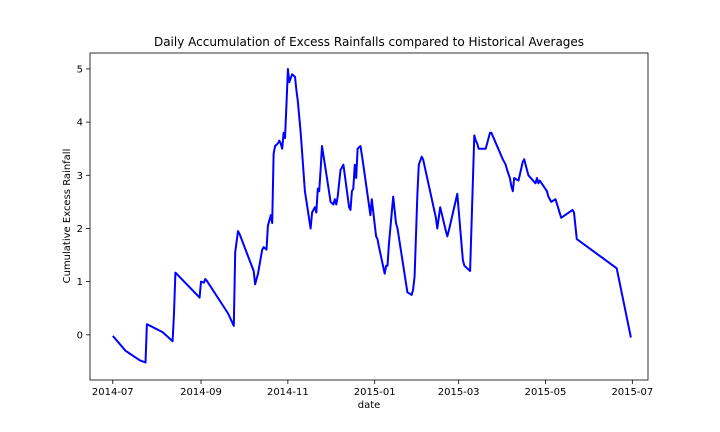 The width and height of the screenshot is (720, 432). Describe the element at coordinates (80, 69) in the screenshot. I see `y-tick-label: 5` at that location.